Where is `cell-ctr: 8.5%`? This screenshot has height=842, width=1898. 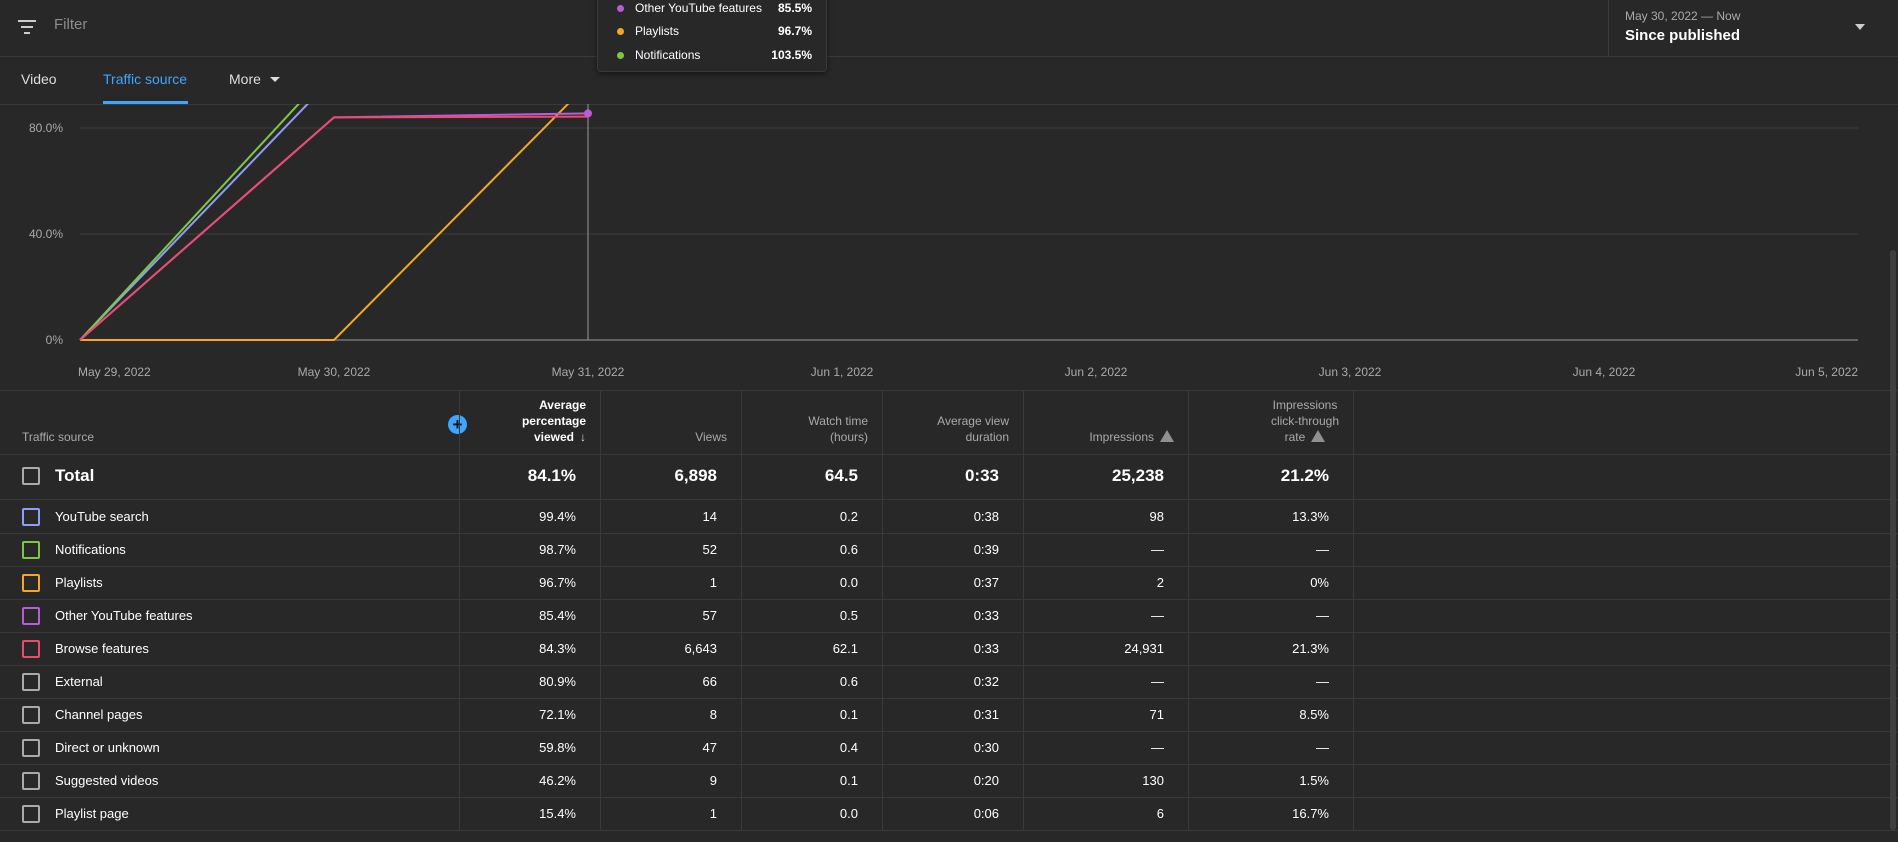
cell-ctr: 8.5% is located at coordinates (1314, 714).